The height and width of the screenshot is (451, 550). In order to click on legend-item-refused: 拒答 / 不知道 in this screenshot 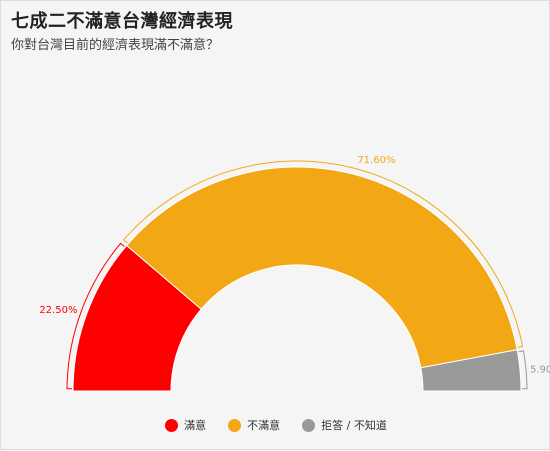, I will do `click(344, 425)`.